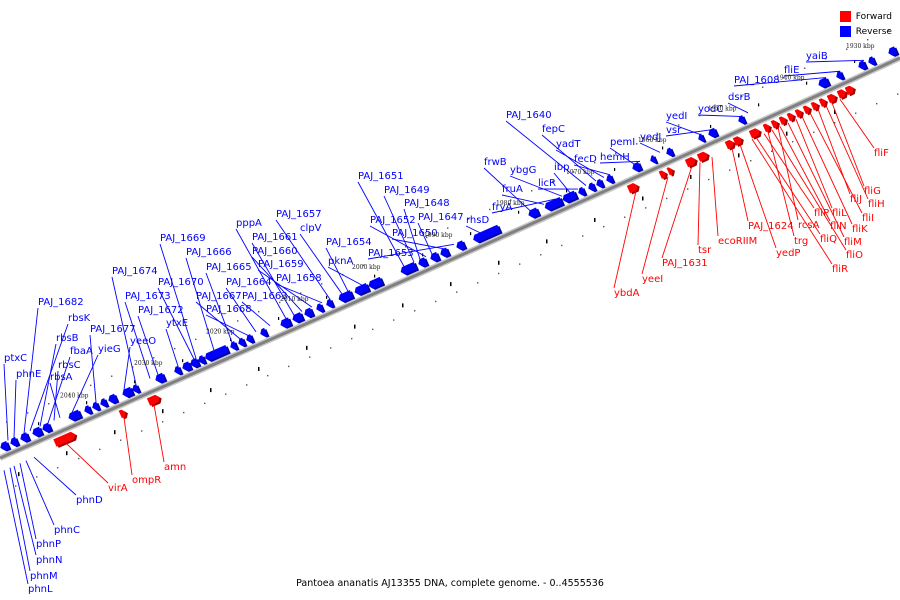  I want to click on gene-label-reverse_labels-37: PAJ_1650, so click(415, 233).